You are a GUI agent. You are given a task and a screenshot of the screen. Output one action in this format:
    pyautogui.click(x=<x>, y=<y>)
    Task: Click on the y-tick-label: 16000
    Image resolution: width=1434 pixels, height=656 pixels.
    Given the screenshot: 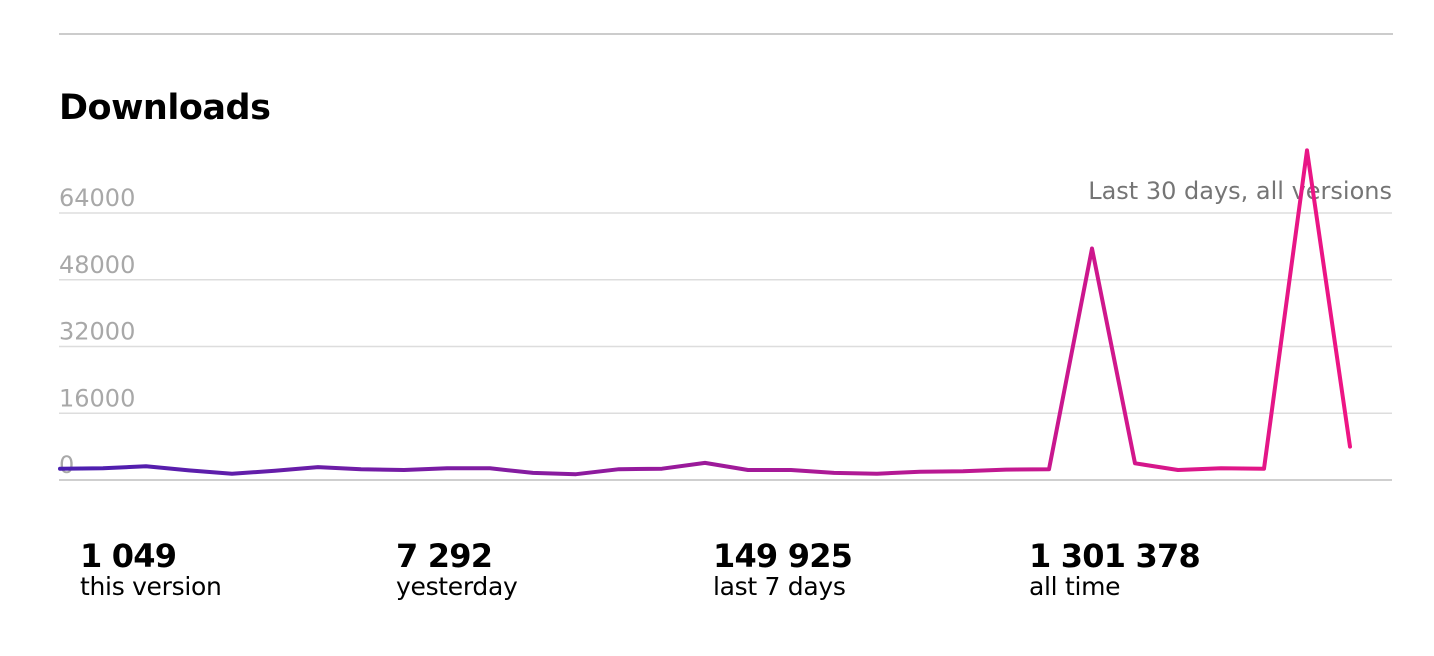 What is the action you would take?
    pyautogui.click(x=97, y=398)
    